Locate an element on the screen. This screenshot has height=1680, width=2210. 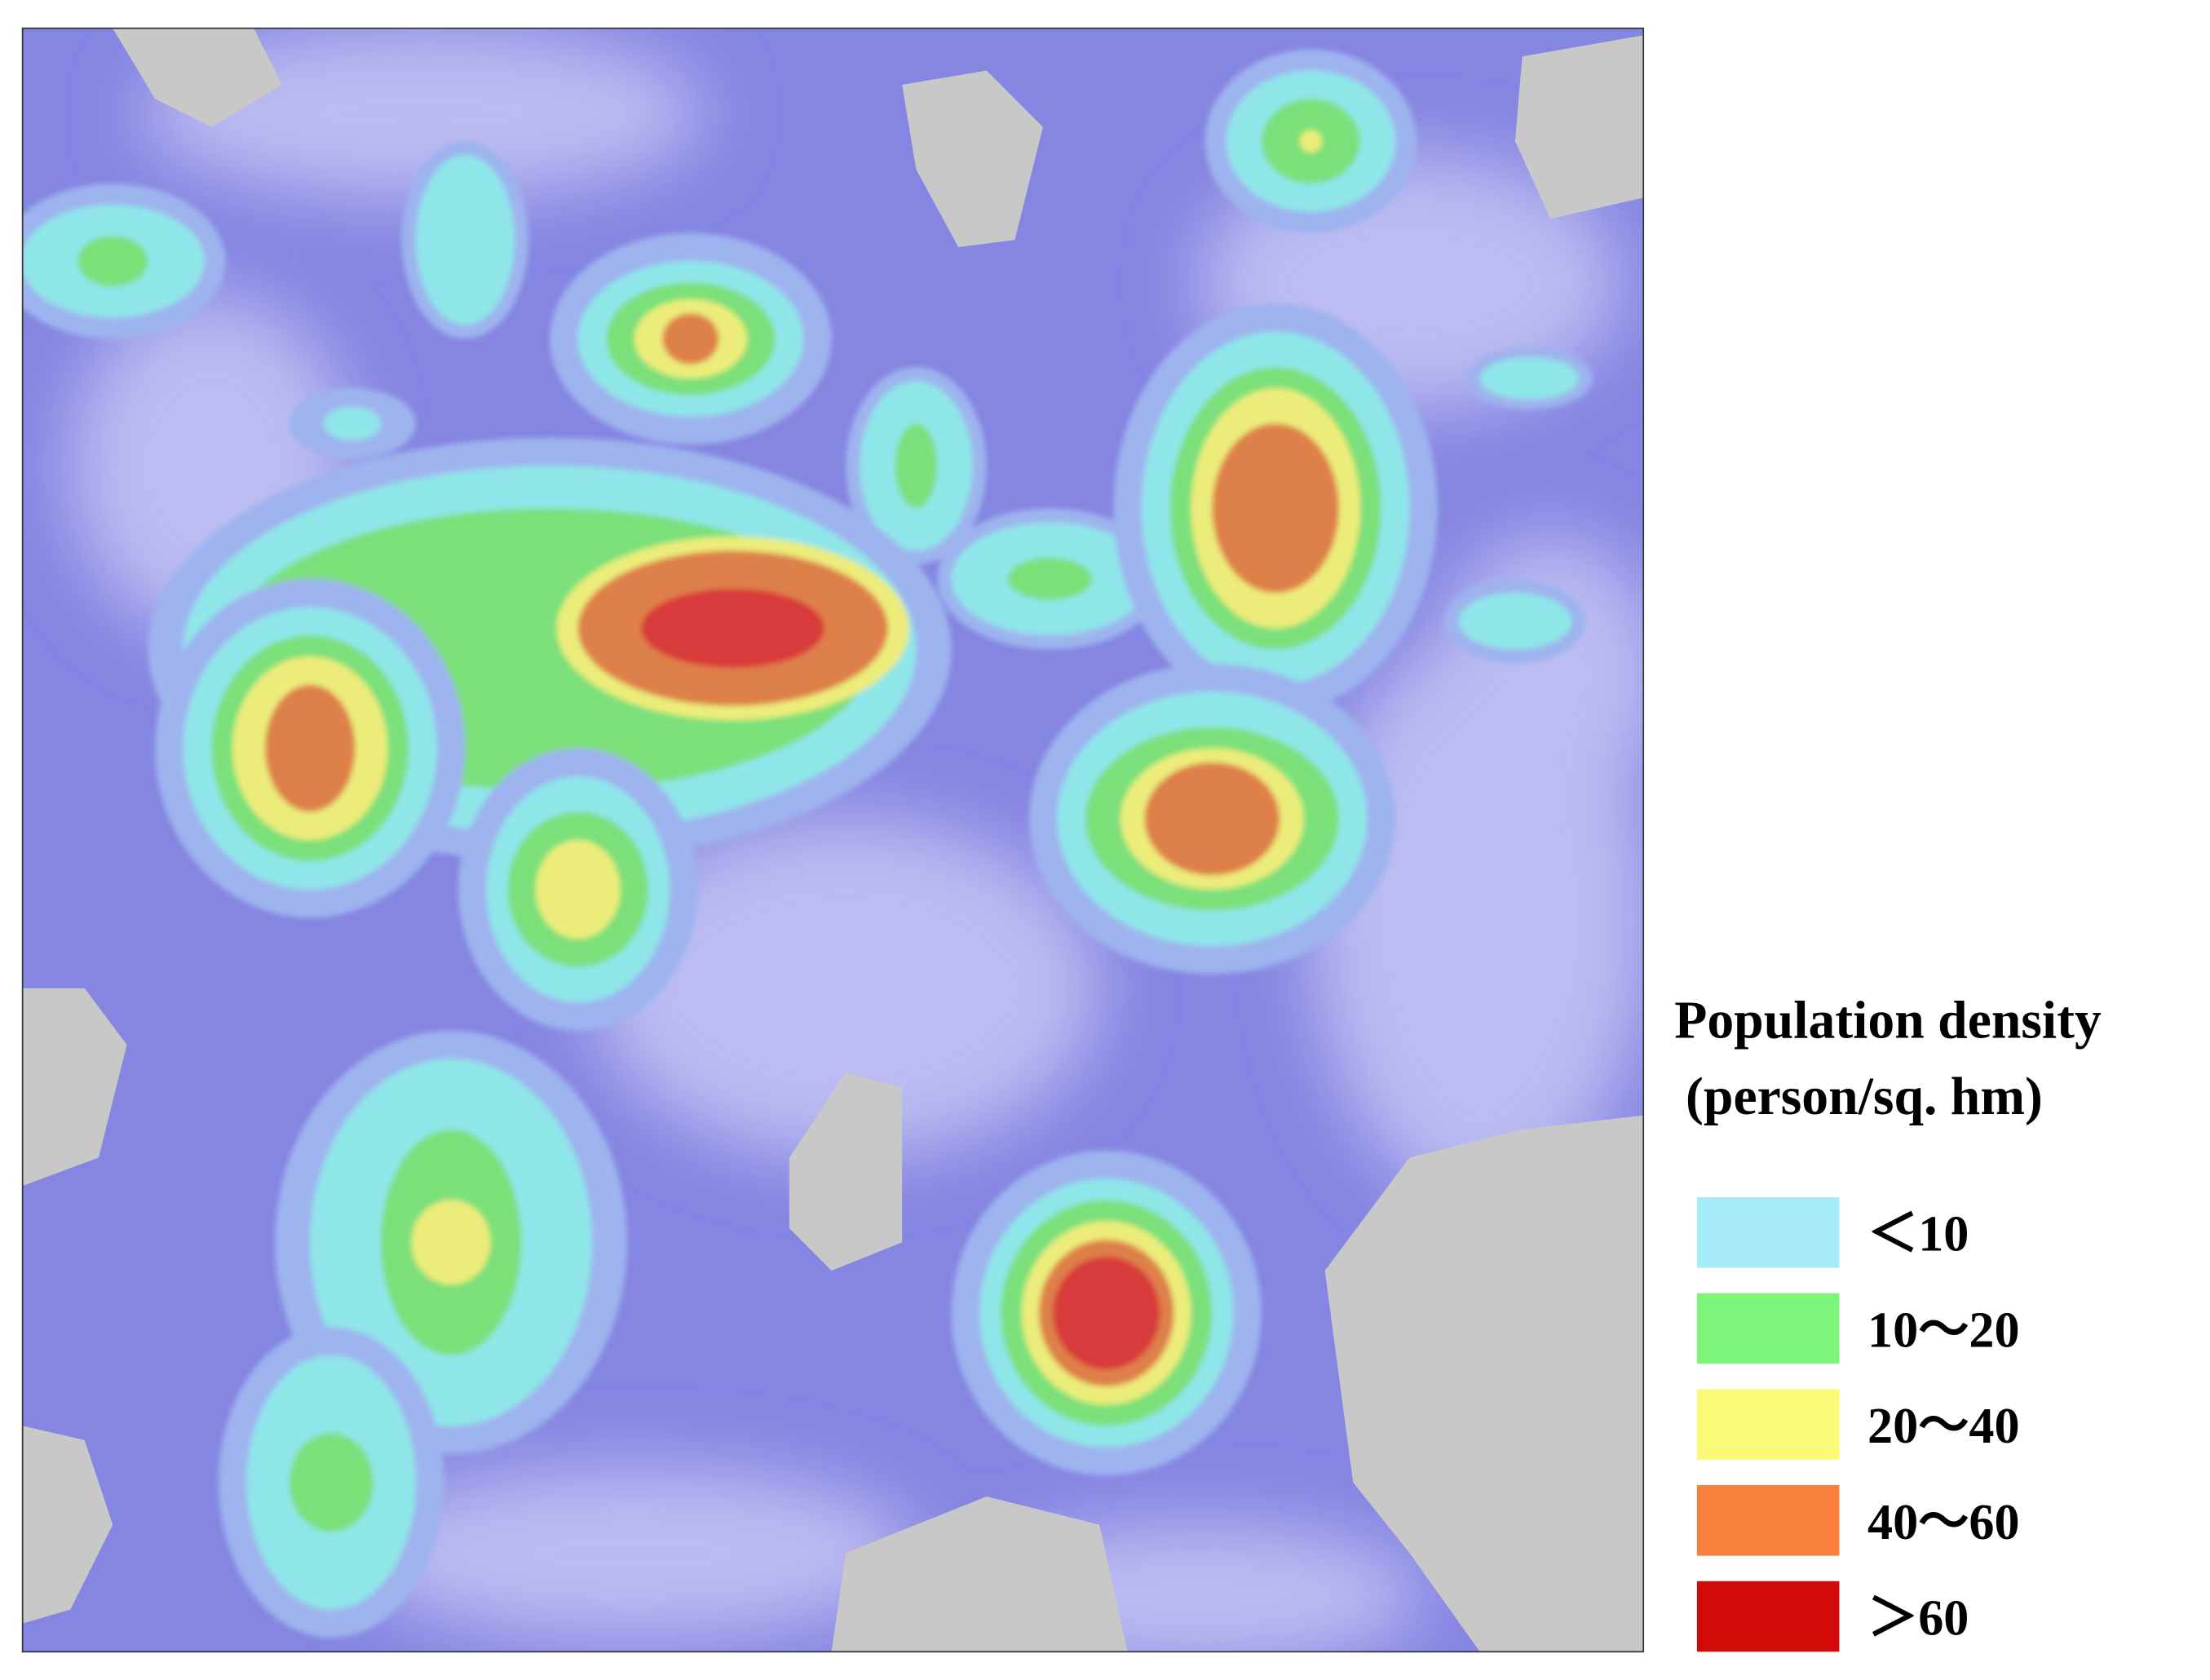
legend-label: 40～60 is located at coordinates (1943, 1523).